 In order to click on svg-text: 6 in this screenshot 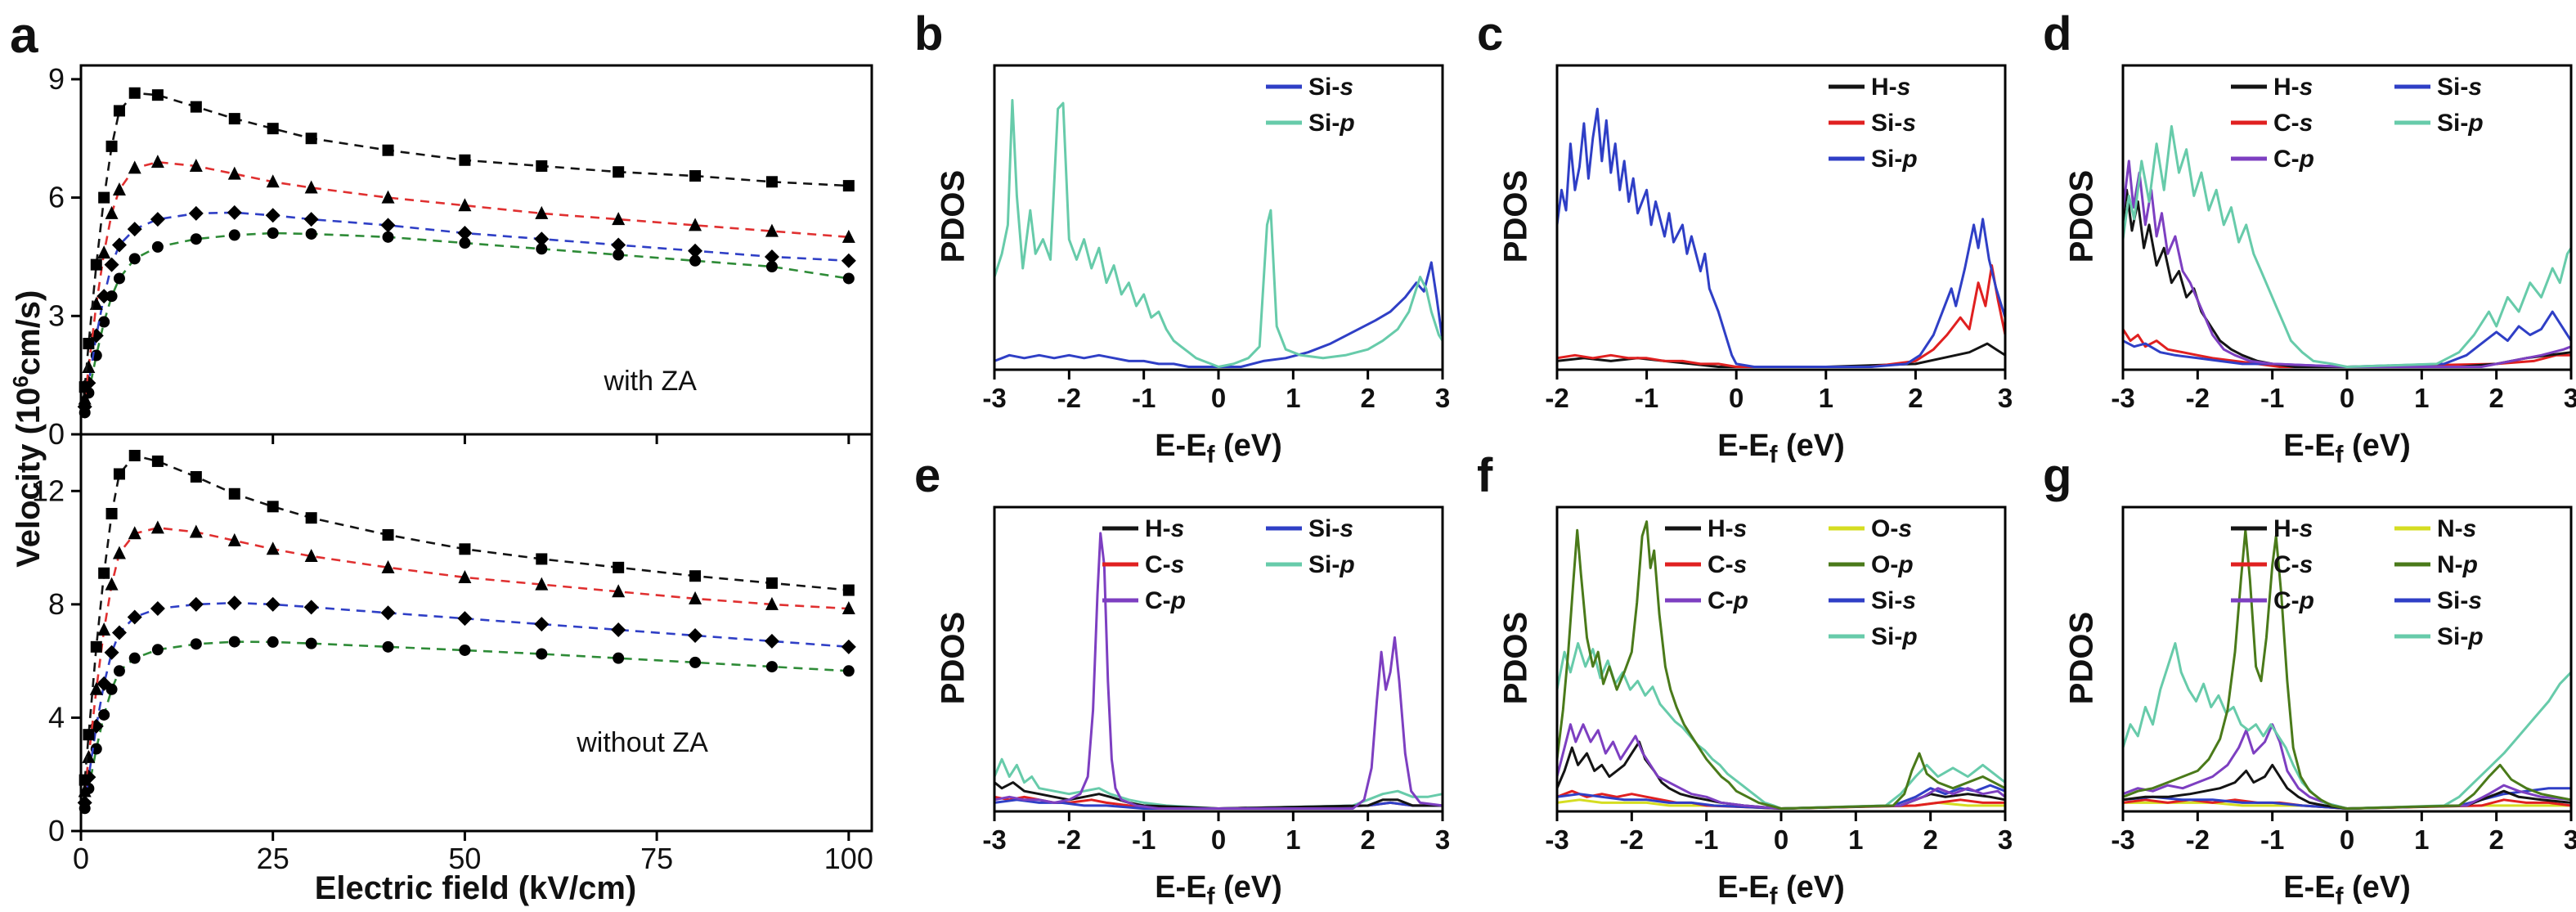, I will do `click(57, 198)`.